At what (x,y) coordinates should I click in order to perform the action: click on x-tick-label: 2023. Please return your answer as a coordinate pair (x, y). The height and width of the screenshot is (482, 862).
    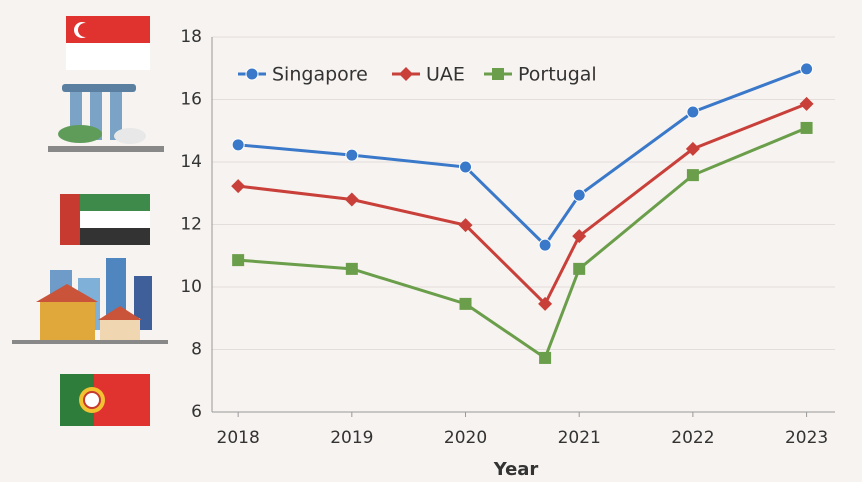
    Looking at the image, I should click on (806, 438).